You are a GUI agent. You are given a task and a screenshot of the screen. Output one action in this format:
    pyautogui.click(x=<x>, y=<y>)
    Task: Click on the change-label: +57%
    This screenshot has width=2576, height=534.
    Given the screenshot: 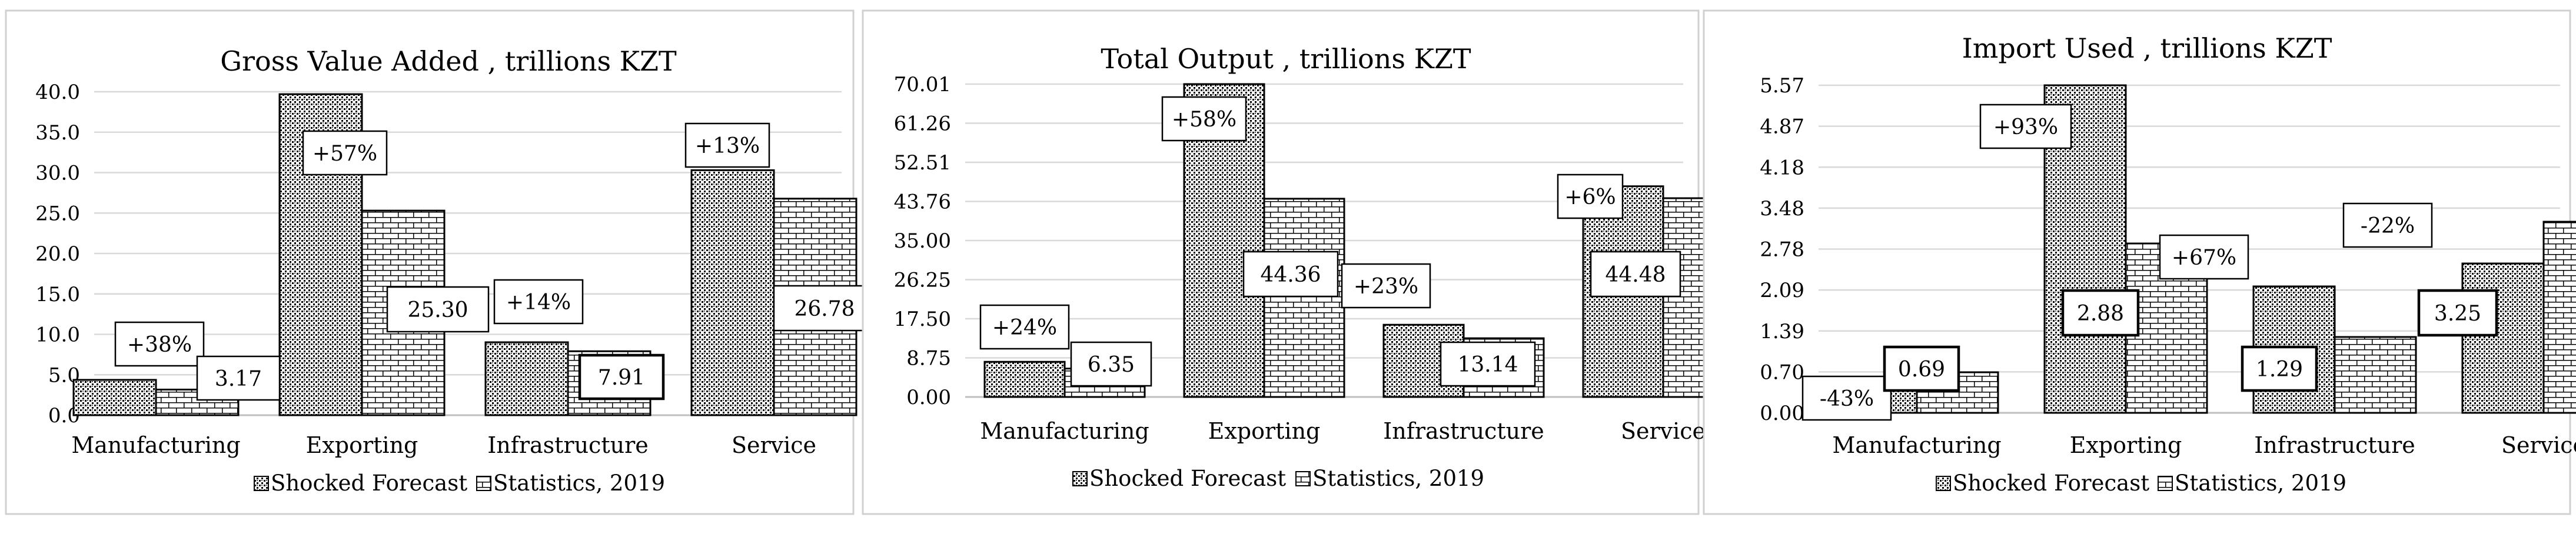 What is the action you would take?
    pyautogui.click(x=345, y=154)
    